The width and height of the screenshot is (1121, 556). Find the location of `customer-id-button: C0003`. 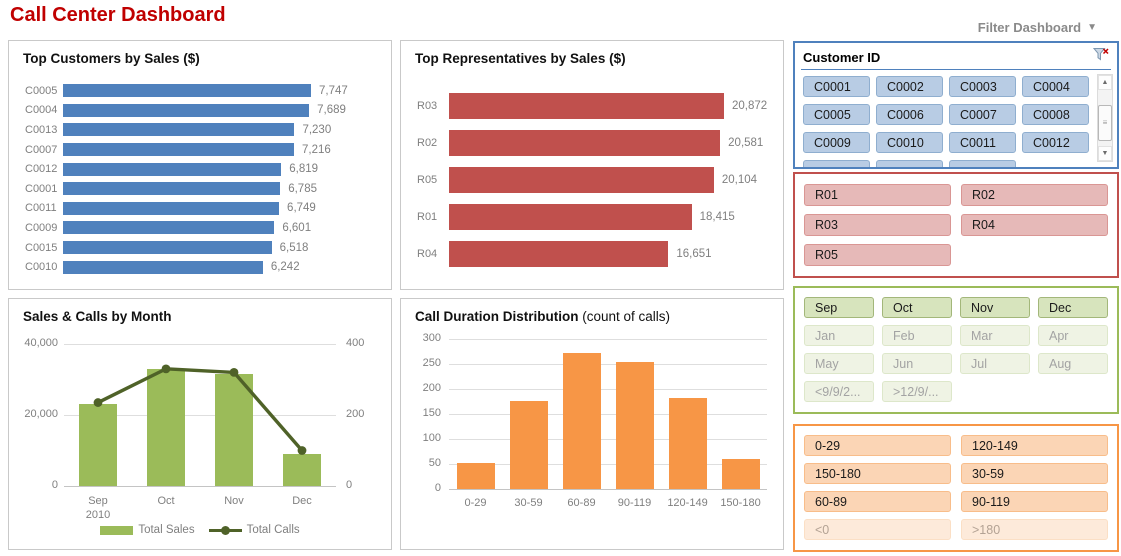

customer-id-button: C0003 is located at coordinates (982, 86).